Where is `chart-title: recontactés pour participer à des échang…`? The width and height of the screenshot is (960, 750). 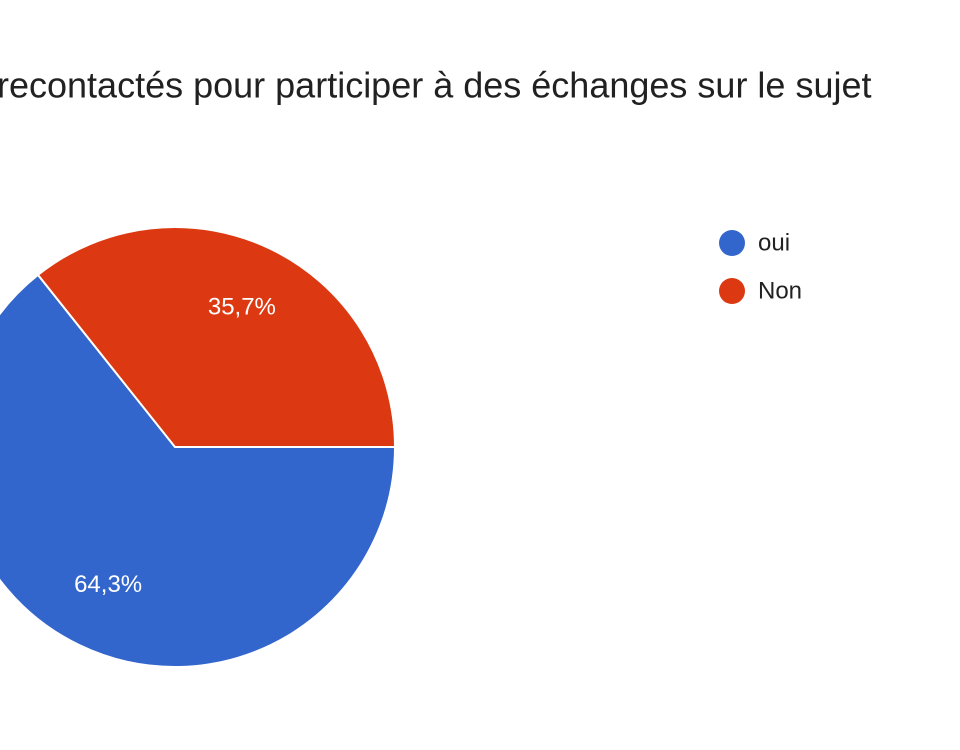 chart-title: recontactés pour participer à des échang… is located at coordinates (436, 85).